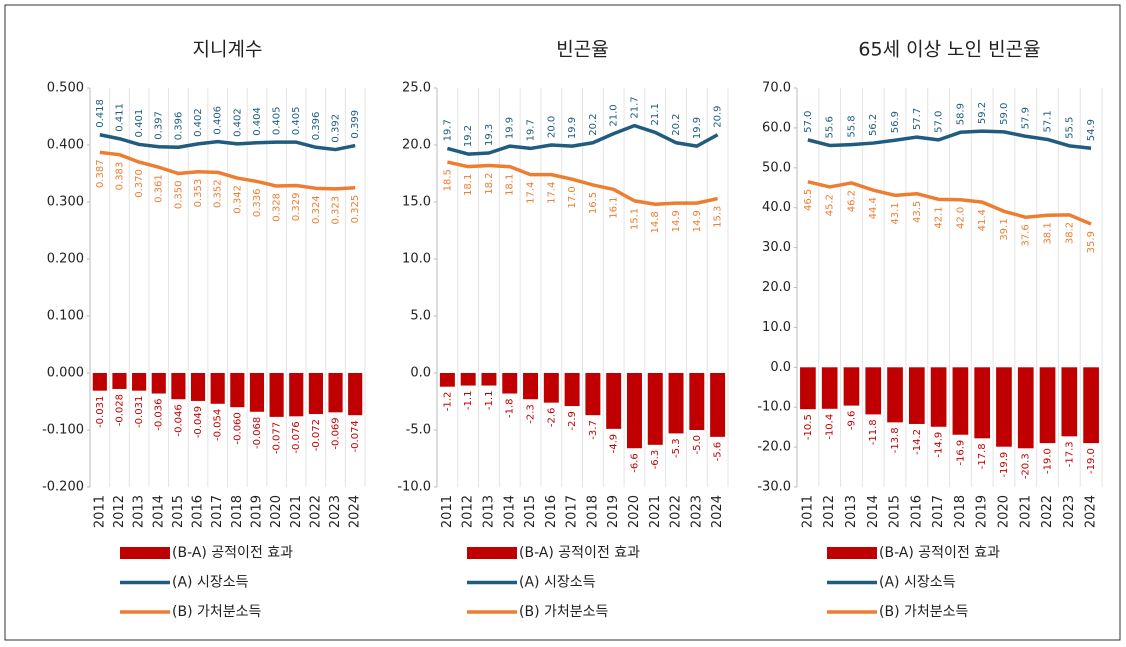 The image size is (1126, 647). What do you see at coordinates (447, 180) in the screenshot?
I see `line-label: 18.5` at bounding box center [447, 180].